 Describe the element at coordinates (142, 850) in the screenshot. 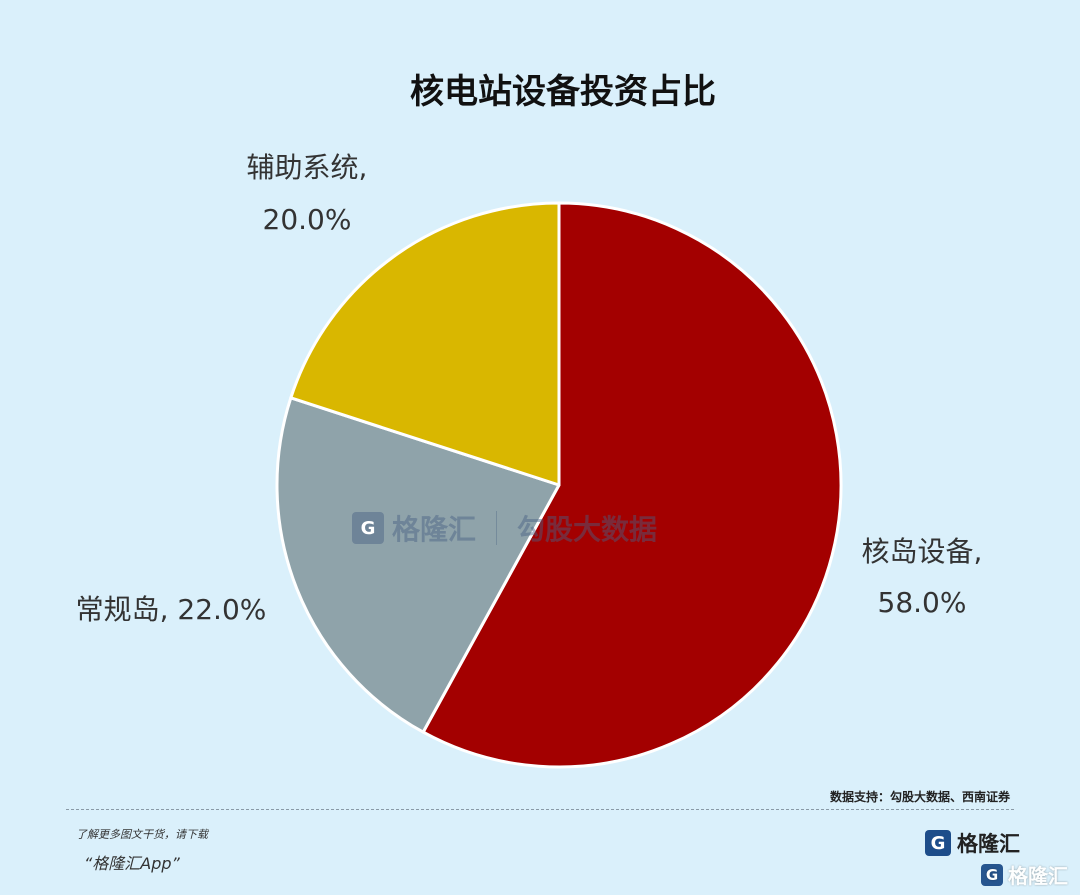

I see `footer-promo: 了解更多图文干货，请下载 “格隆汇App”` at that location.